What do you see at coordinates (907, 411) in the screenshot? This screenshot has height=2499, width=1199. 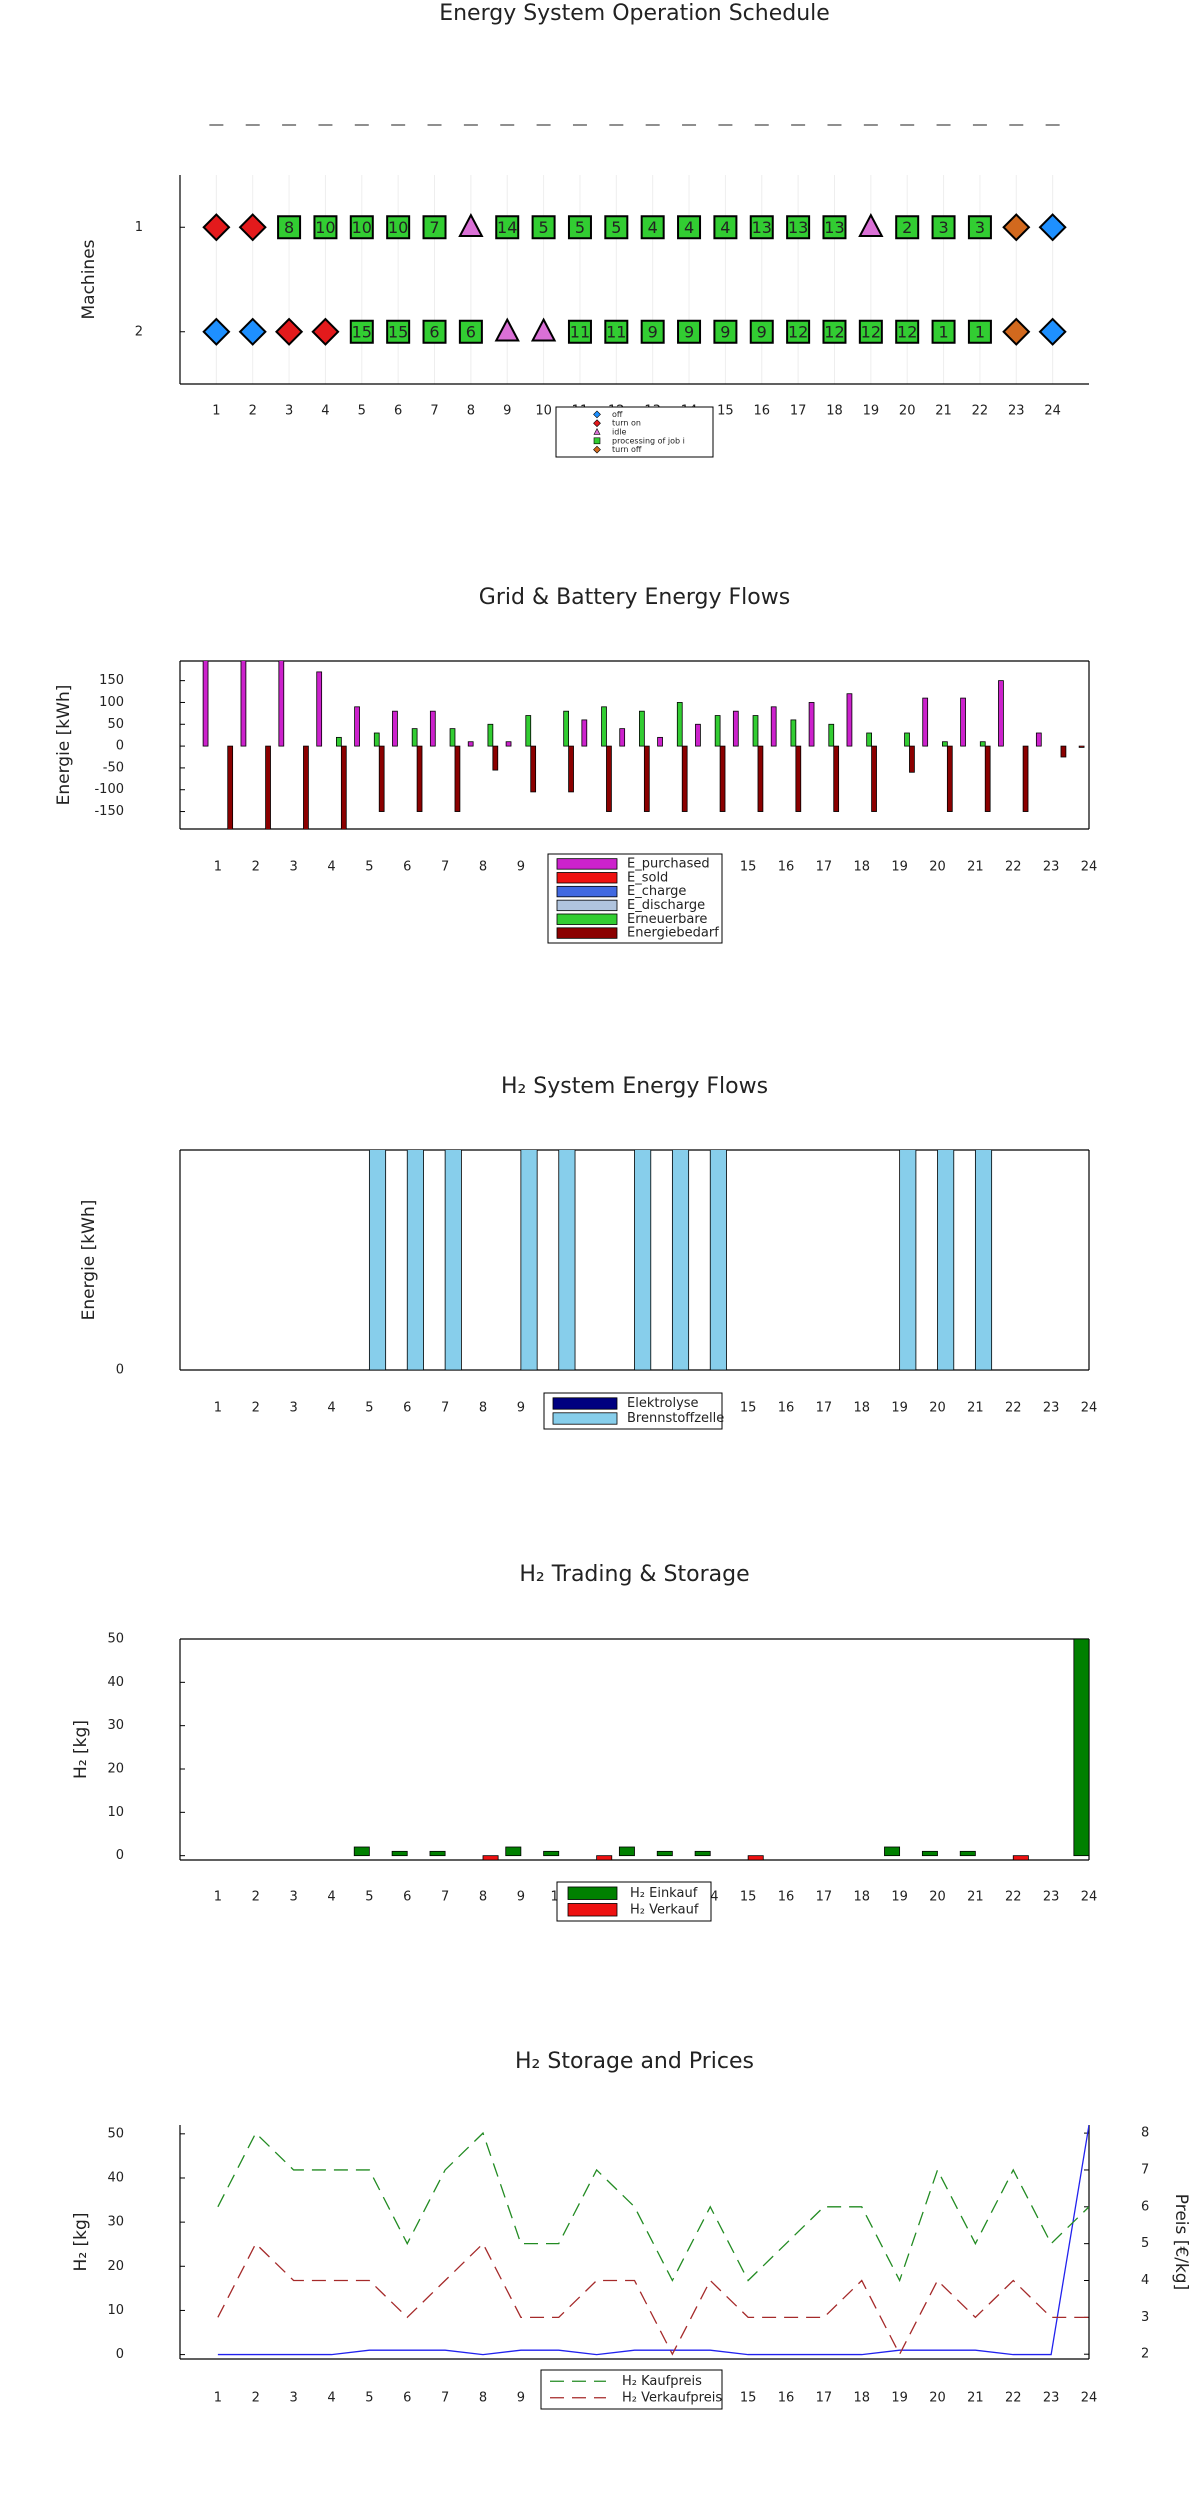 I see `x-tick-label: 20` at bounding box center [907, 411].